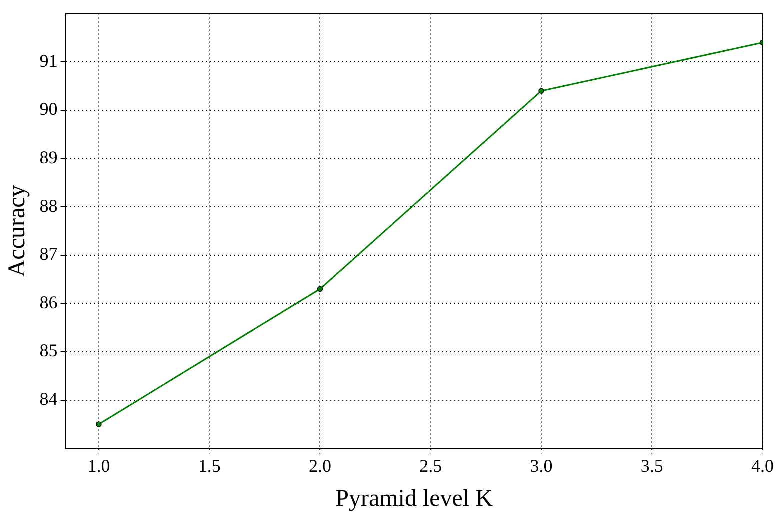 This screenshot has width=777, height=526. I want to click on y-tick-label: 86, so click(49, 302).